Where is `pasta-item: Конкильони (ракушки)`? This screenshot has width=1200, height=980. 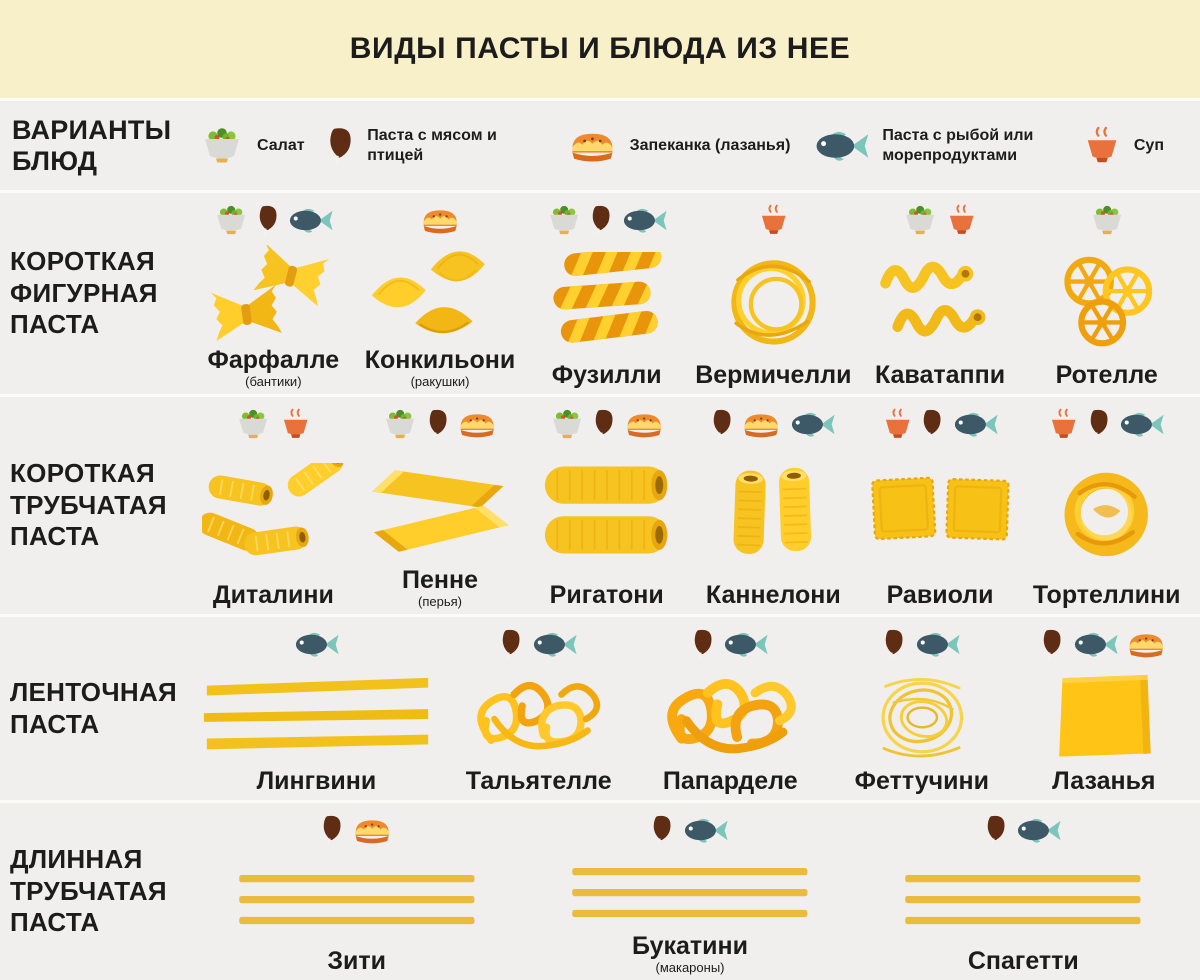
pasta-item: Конкильони (ракушки) is located at coordinates (440, 292).